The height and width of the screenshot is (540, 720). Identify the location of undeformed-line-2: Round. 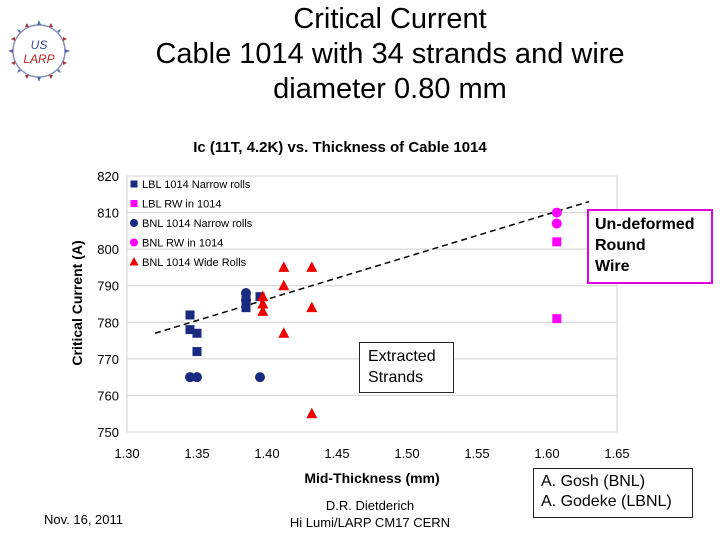
(620, 245).